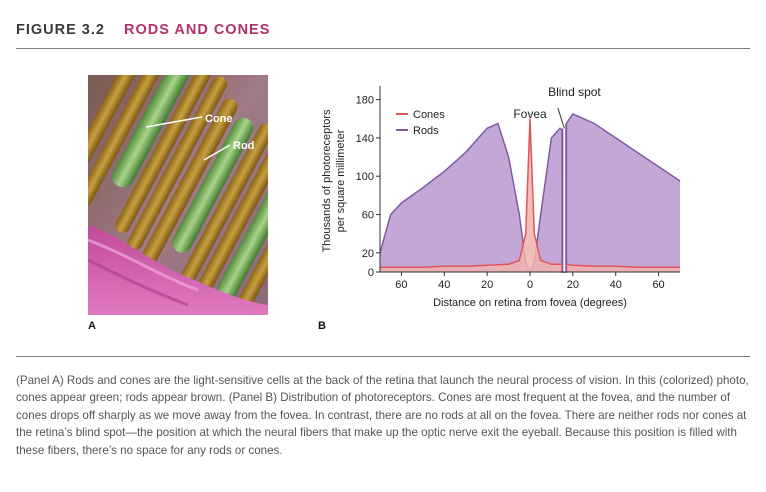 The image size is (766, 492). I want to click on x-tick-group: 60 40 20 0 20 40 60, so click(530, 281).